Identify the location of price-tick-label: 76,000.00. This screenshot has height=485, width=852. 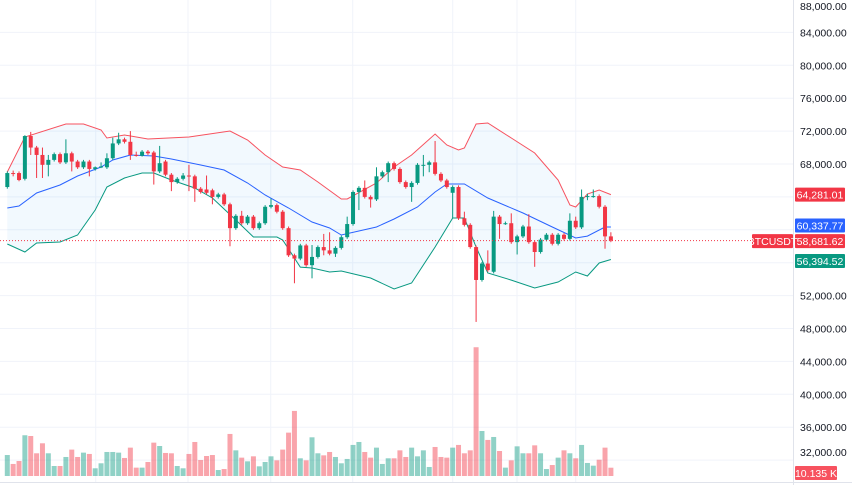
(823, 99).